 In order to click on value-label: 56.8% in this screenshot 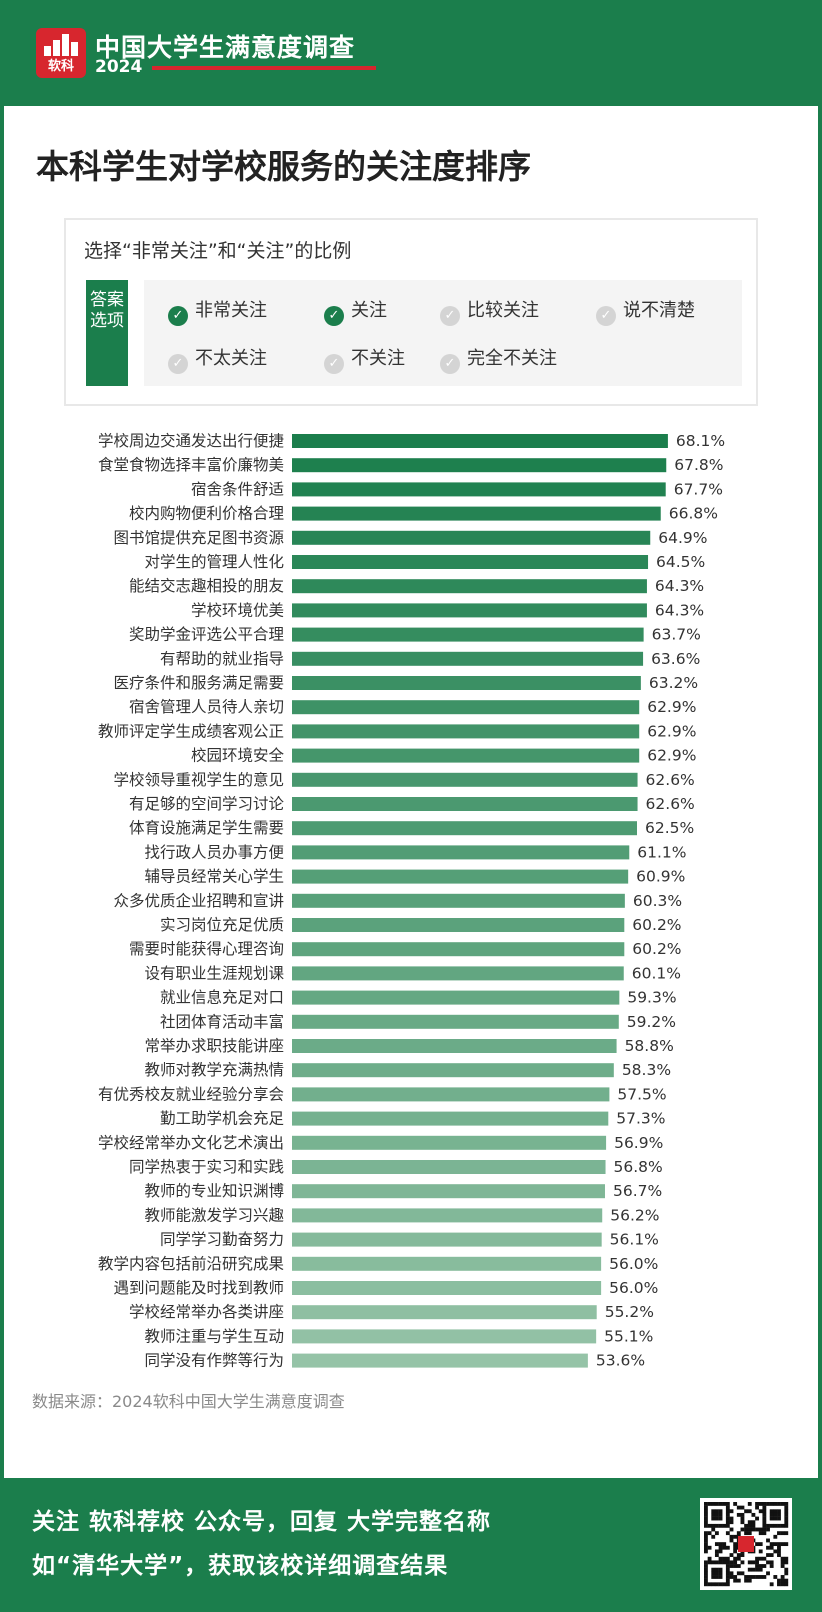, I will do `click(638, 1167)`.